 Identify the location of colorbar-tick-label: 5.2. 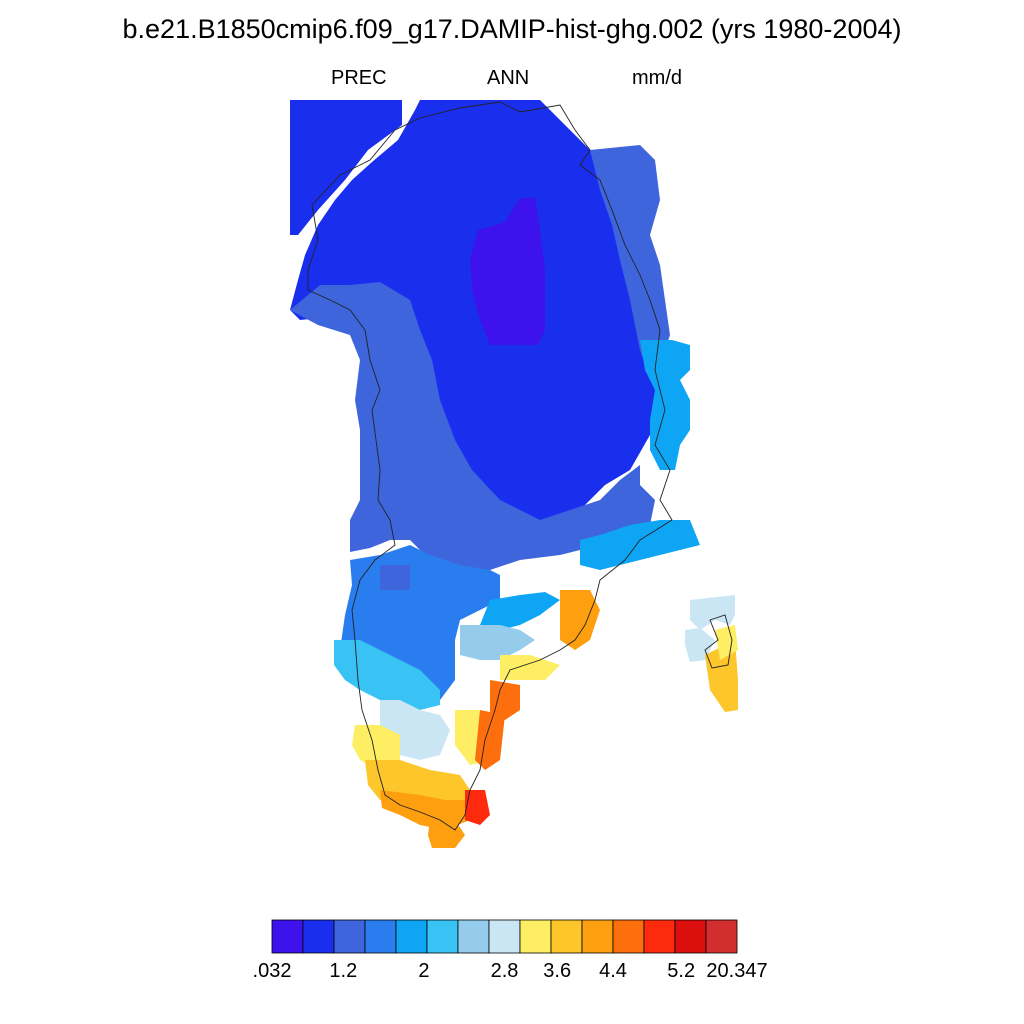
(681, 971).